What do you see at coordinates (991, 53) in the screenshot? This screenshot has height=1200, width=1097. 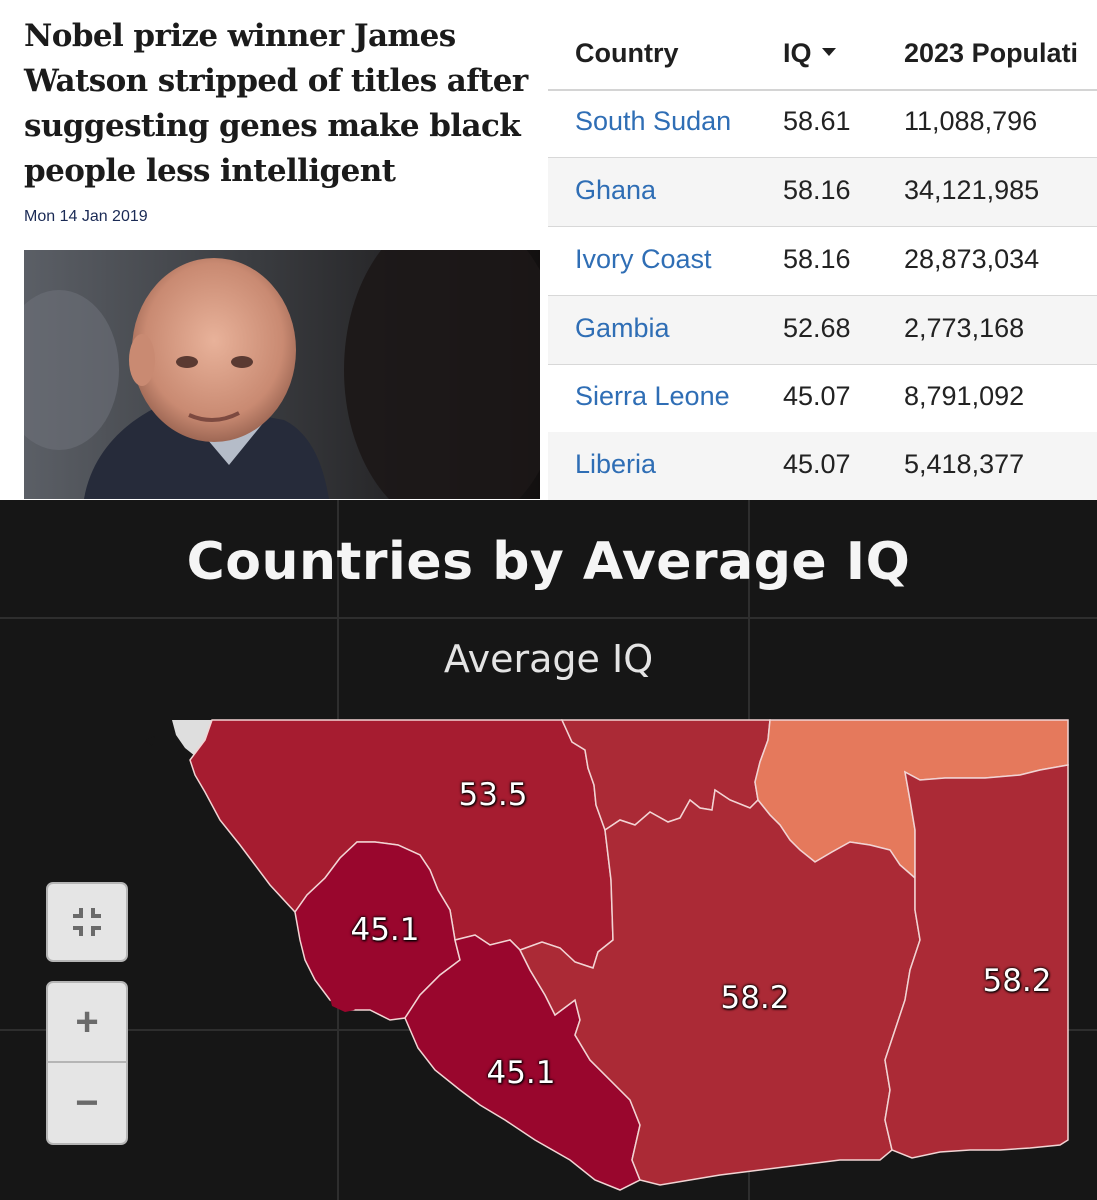 I see `header-population: 2023 Populati` at bounding box center [991, 53].